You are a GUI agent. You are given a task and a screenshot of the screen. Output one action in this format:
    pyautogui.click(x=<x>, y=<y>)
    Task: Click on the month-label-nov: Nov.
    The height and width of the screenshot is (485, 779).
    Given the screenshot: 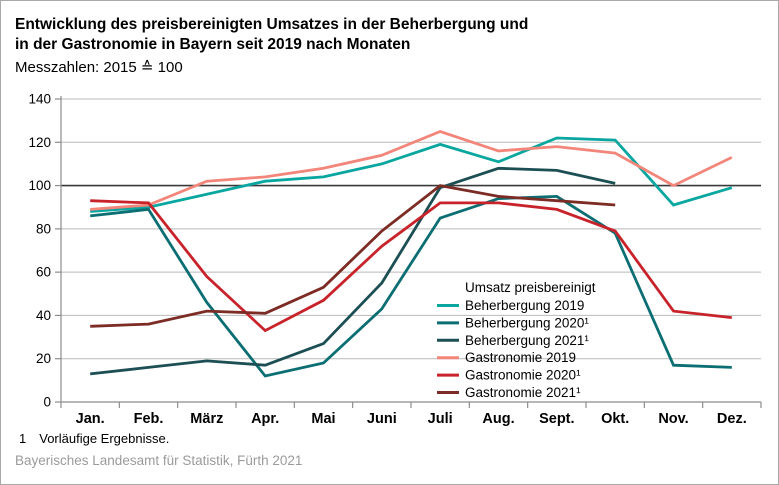 What is the action you would take?
    pyautogui.click(x=673, y=419)
    